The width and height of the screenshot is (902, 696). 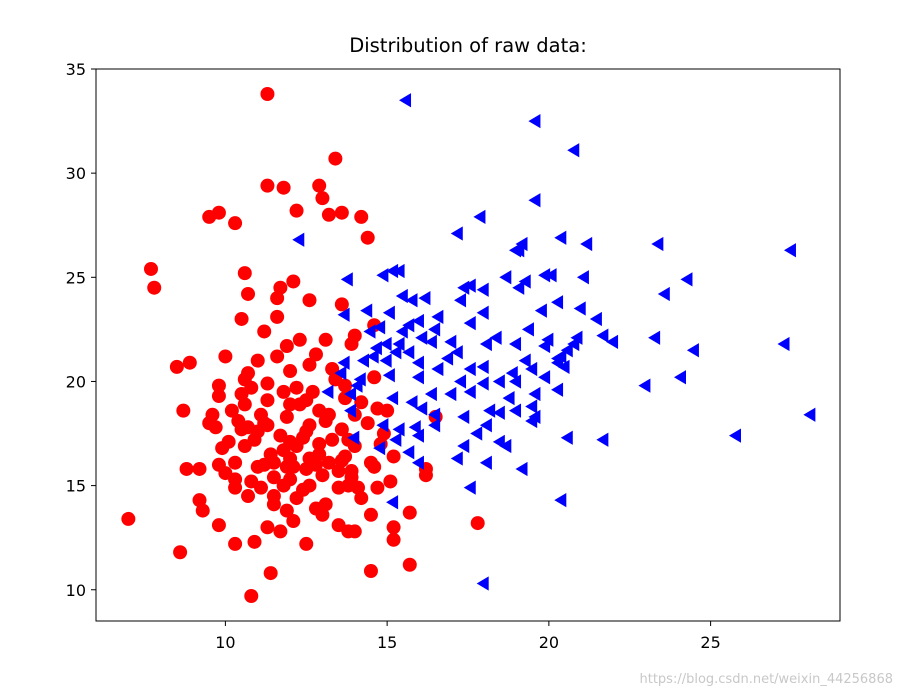 I want to click on y-tick-label: 30, so click(x=76, y=173).